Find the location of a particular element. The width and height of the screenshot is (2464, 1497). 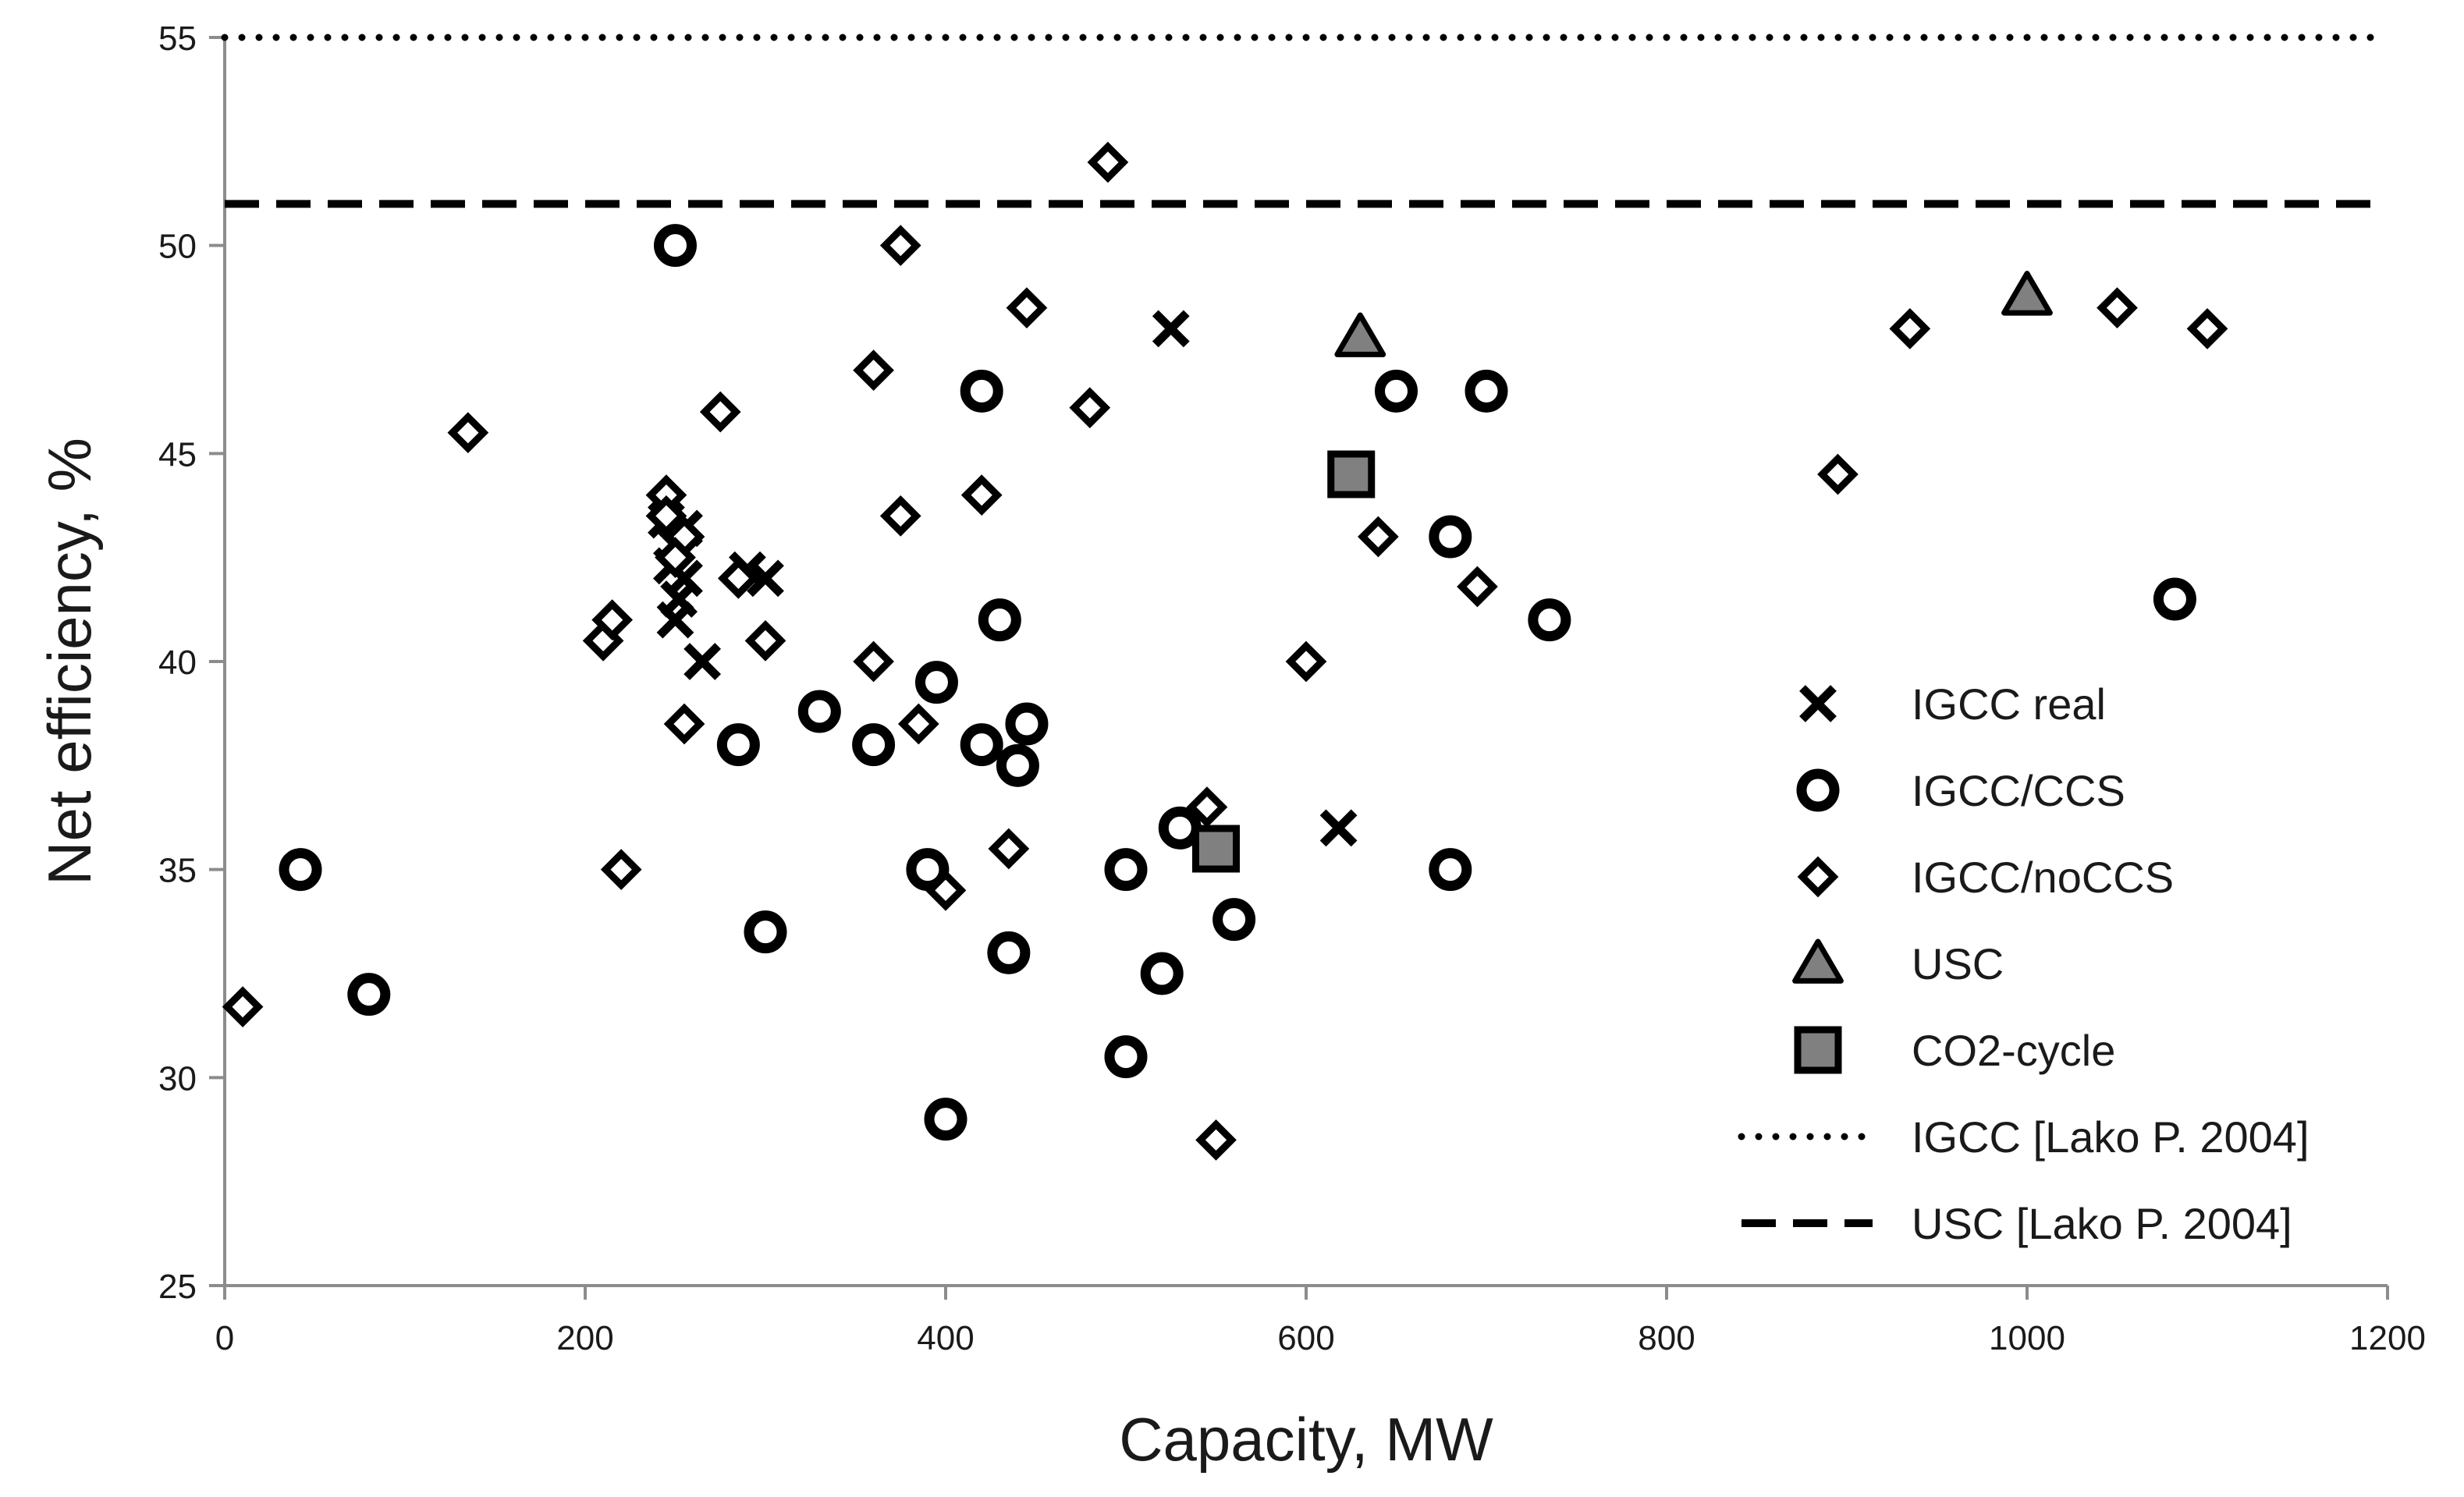

legend-item: IGCC/noCCS is located at coordinates (1985, 877).